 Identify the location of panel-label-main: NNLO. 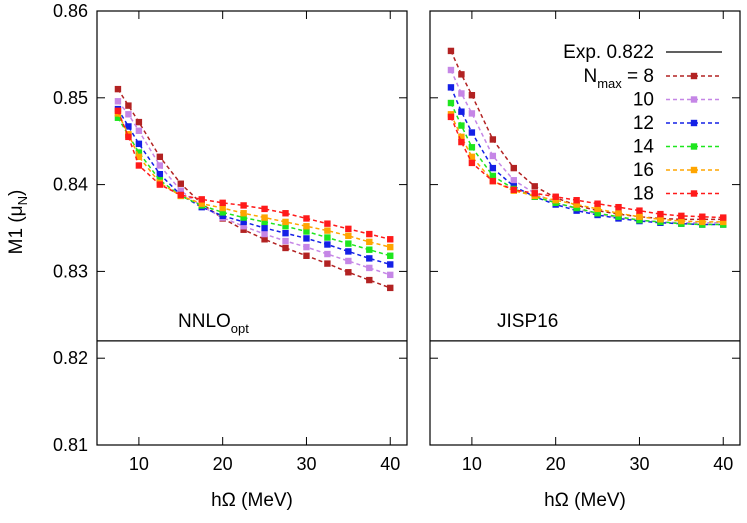
(204, 321).